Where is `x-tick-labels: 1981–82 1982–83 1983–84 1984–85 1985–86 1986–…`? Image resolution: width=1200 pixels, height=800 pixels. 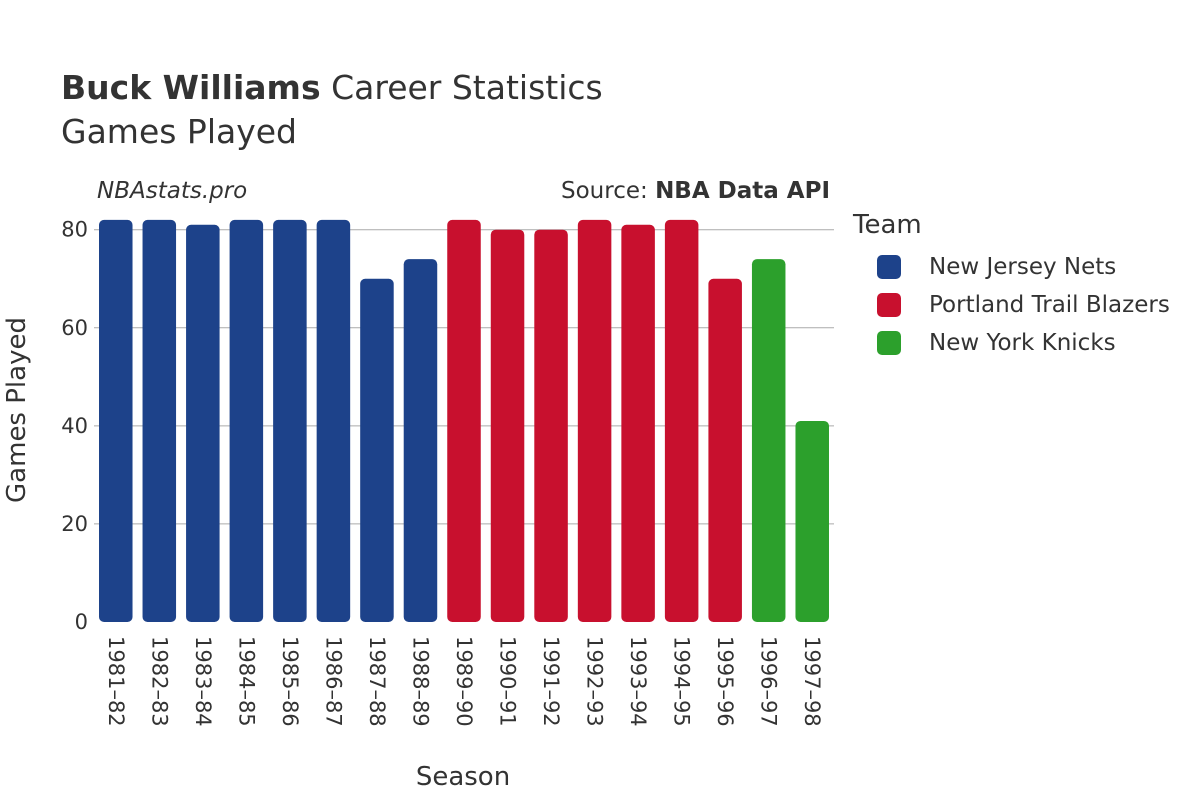
x-tick-labels: 1981–82 1982–83 1983–84 1984–85 1985–86 1986–… is located at coordinates (464, 681).